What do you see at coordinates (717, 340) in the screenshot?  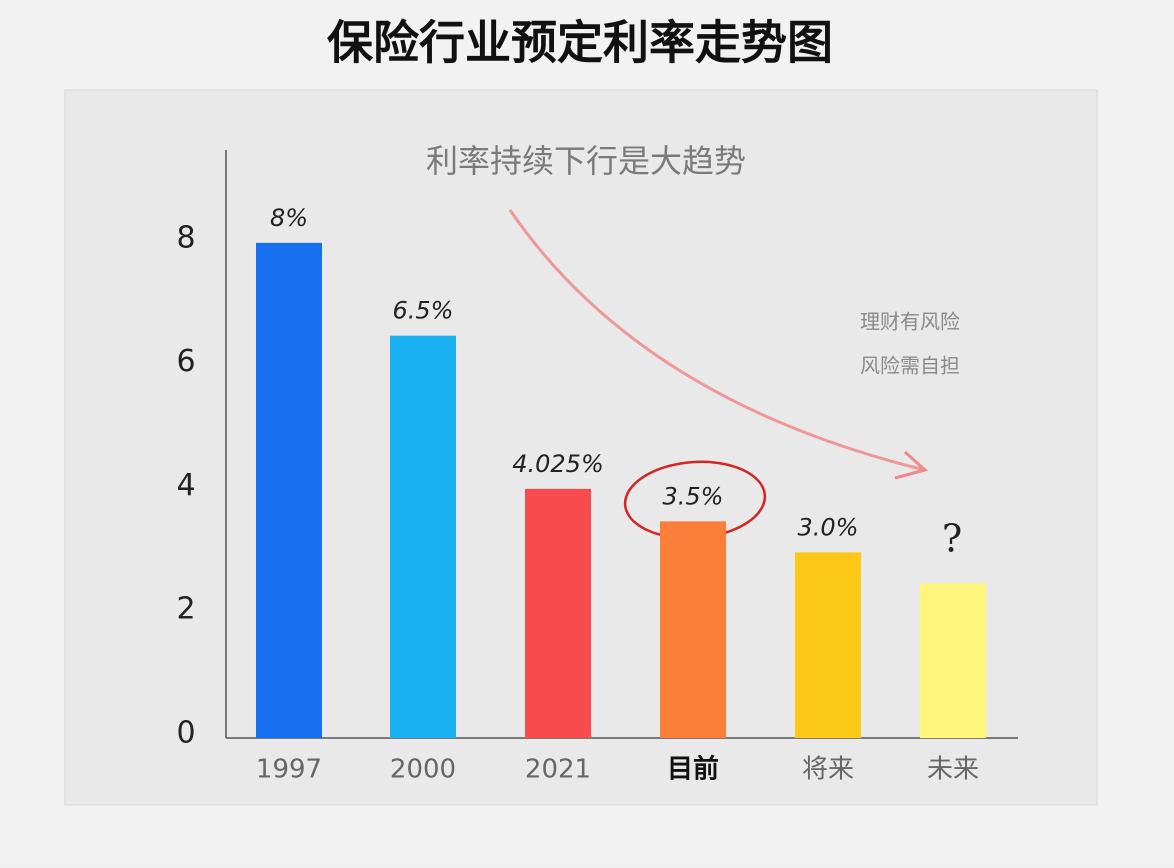 I see `trend-arrow` at bounding box center [717, 340].